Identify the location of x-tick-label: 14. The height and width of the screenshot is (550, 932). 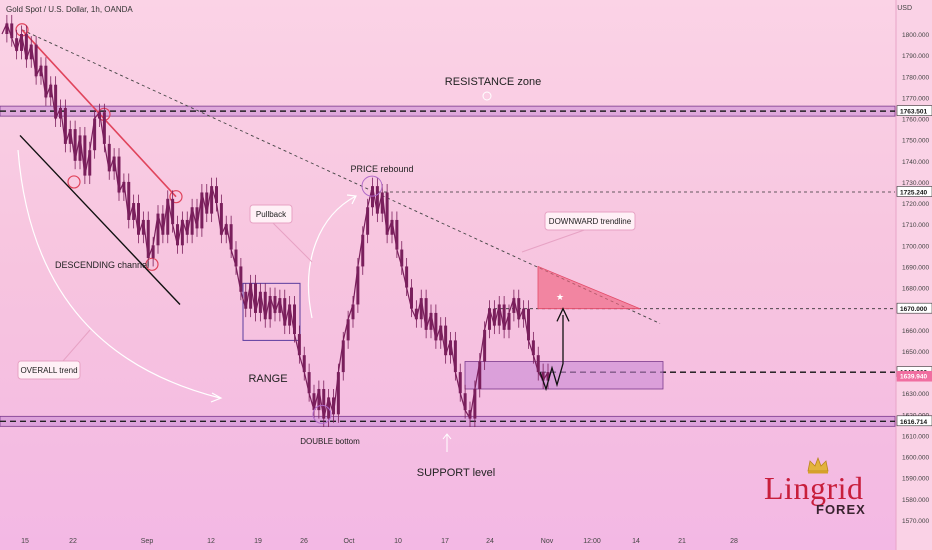
(636, 541).